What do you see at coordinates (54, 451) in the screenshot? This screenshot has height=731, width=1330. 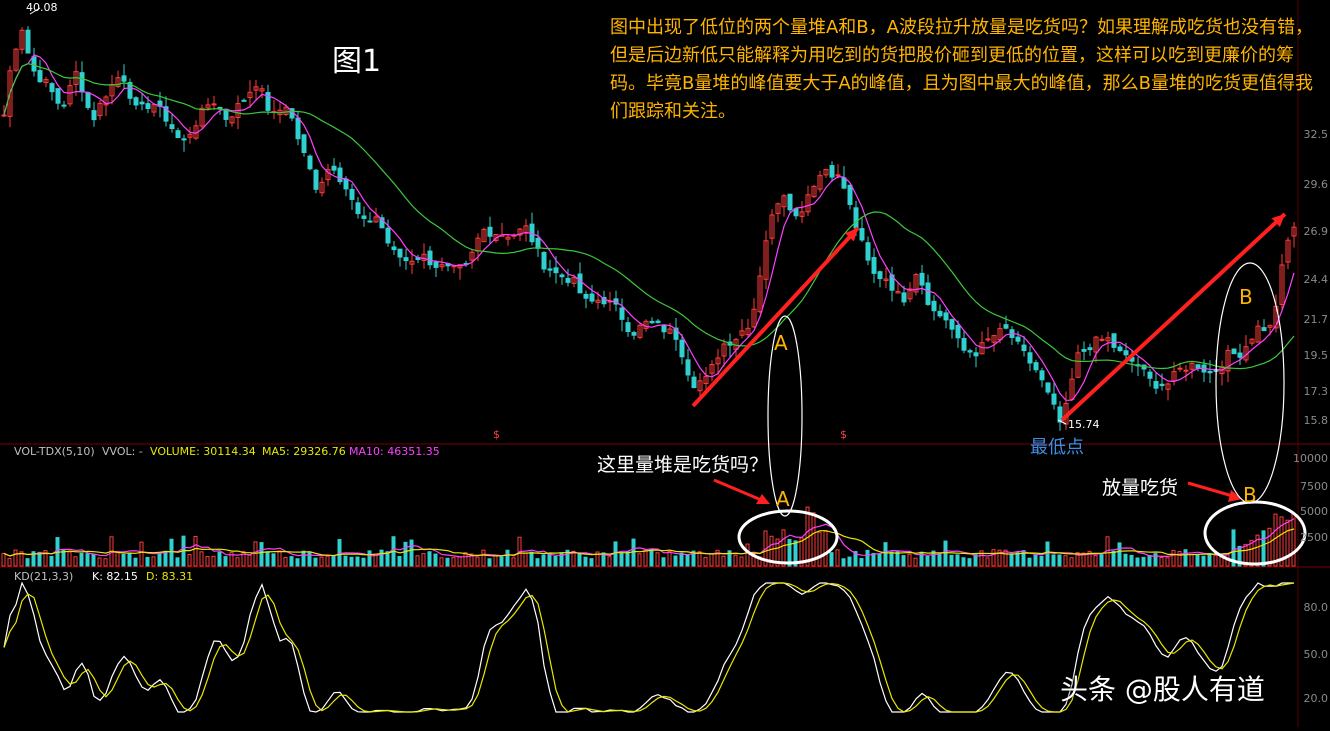 I see `vol-title: VOL-TDX(5,10)` at bounding box center [54, 451].